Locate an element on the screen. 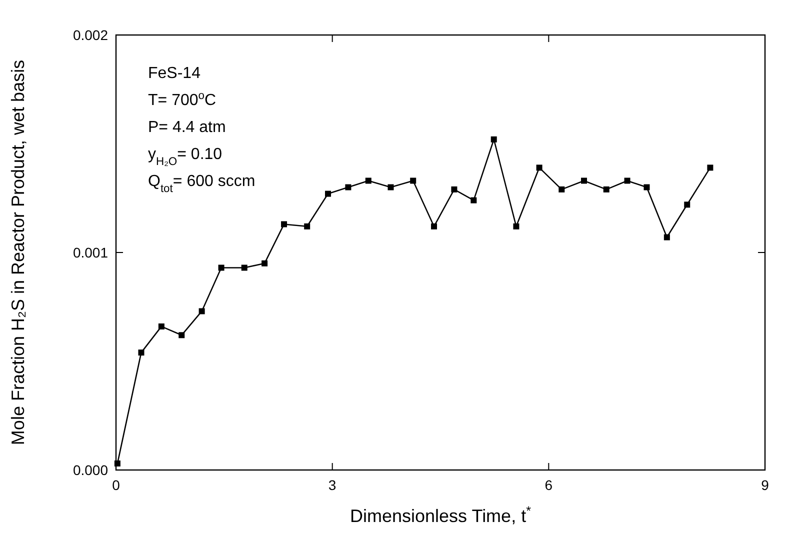  annotation: Q$_{tot}$= 600 sccm is located at coordinates (202, 184).